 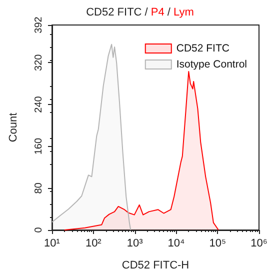 What do you see at coordinates (39, 188) in the screenshot?
I see `y-tick-label: 80` at bounding box center [39, 188].